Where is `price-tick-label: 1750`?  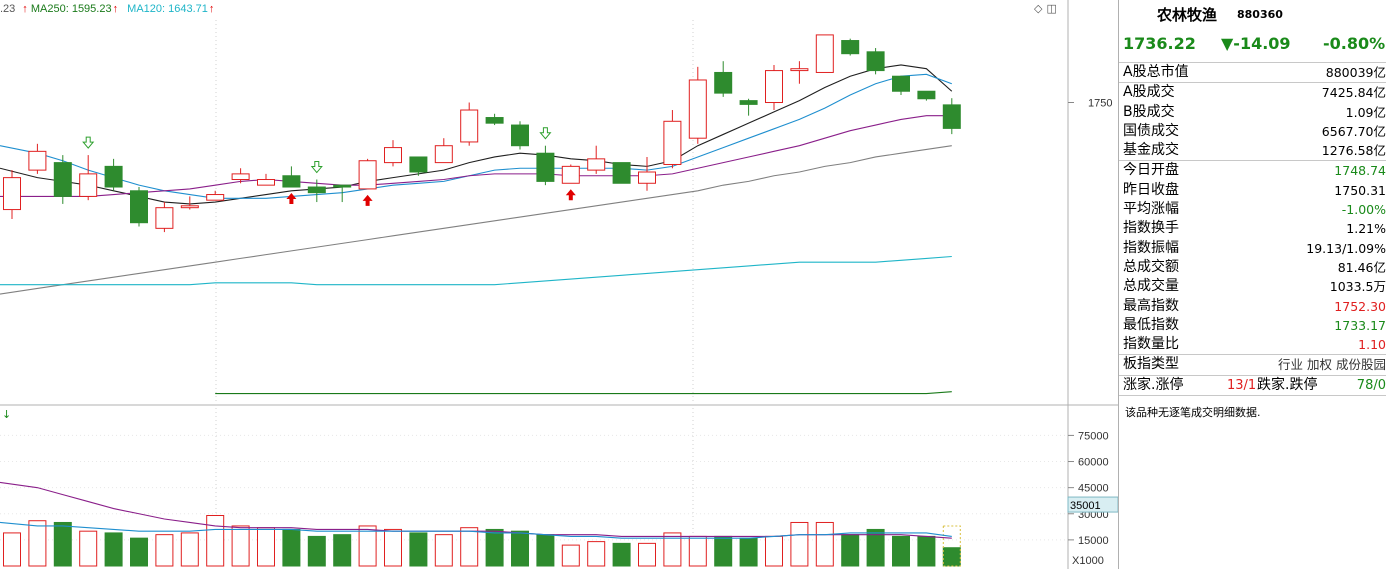 price-tick-label: 1750 is located at coordinates (1100, 104).